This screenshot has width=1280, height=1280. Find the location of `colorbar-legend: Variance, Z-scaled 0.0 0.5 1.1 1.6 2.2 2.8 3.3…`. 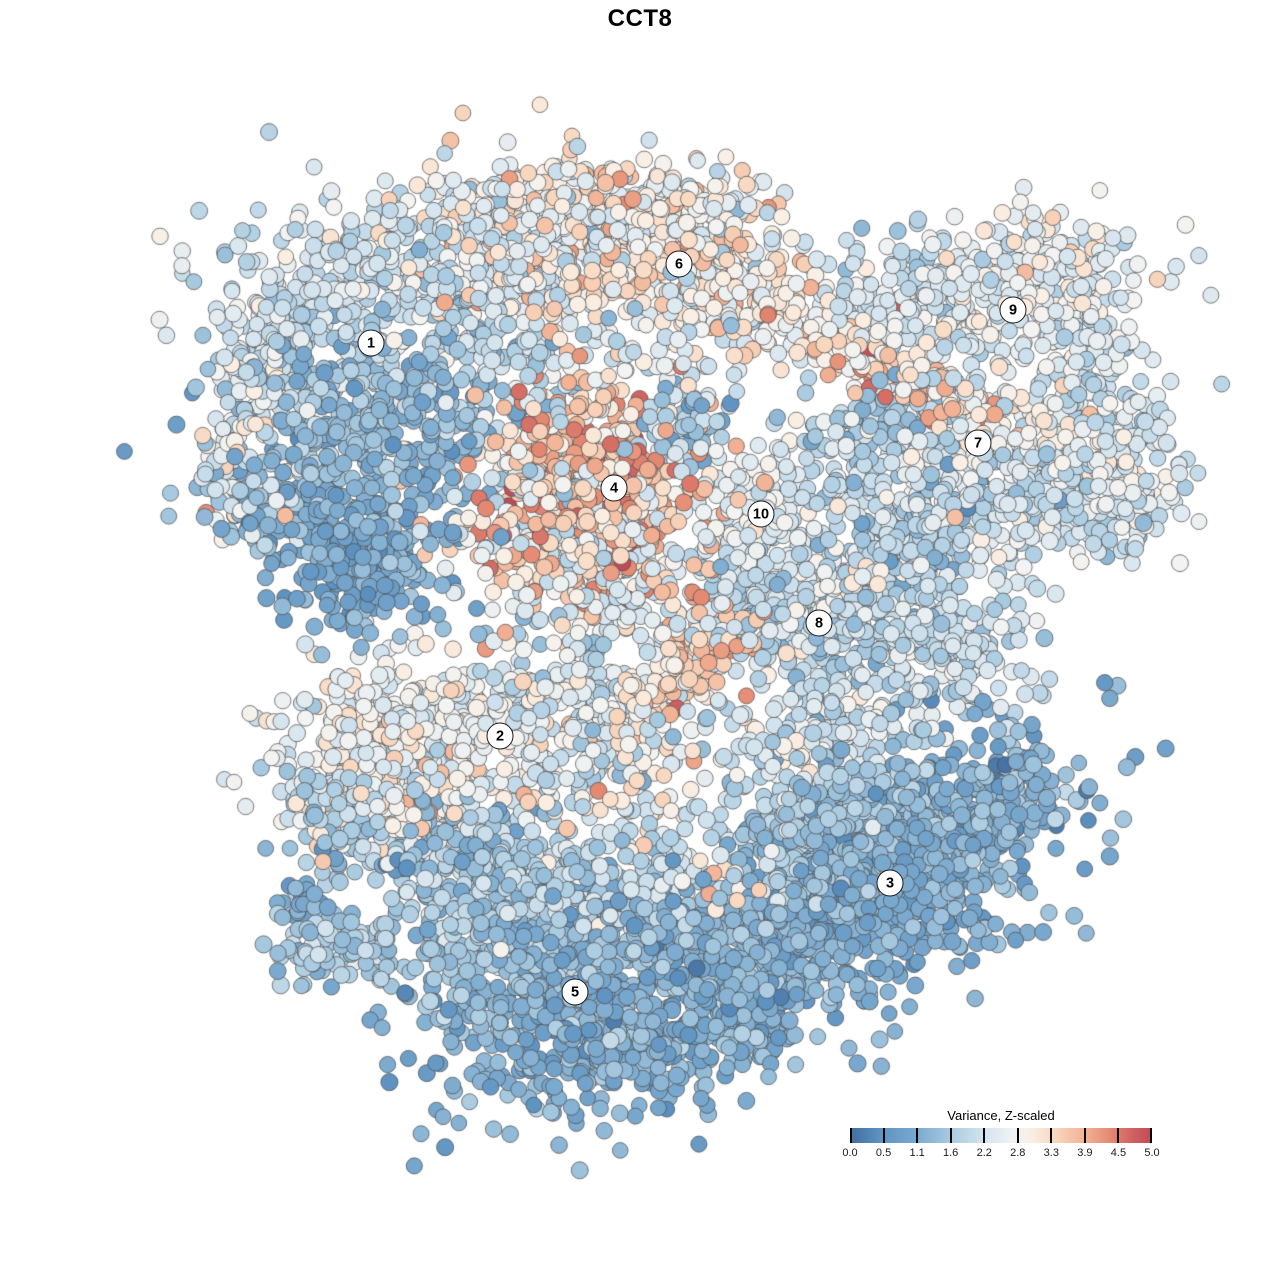

colorbar-legend: Variance, Z-scaled 0.0 0.5 1.1 1.6 2.2 2.8 3.3… is located at coordinates (1000, 1134).